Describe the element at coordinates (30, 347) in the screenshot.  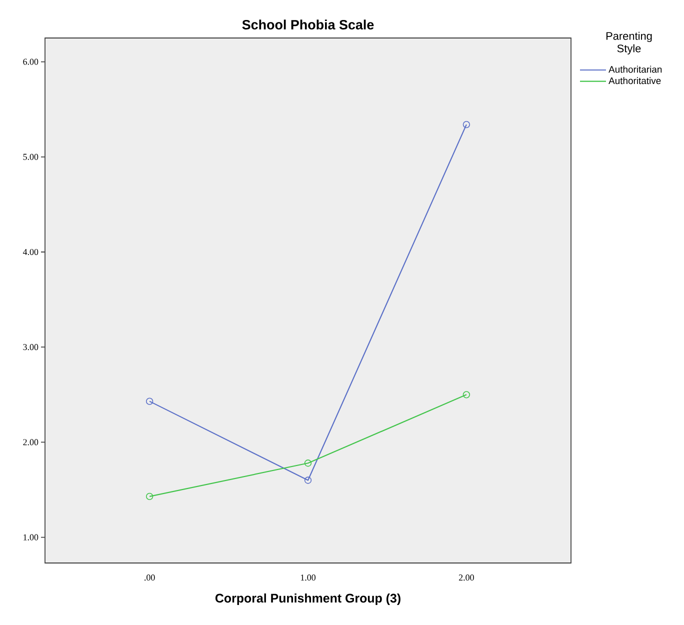
I see `y-tick-label: 3.00` at that location.